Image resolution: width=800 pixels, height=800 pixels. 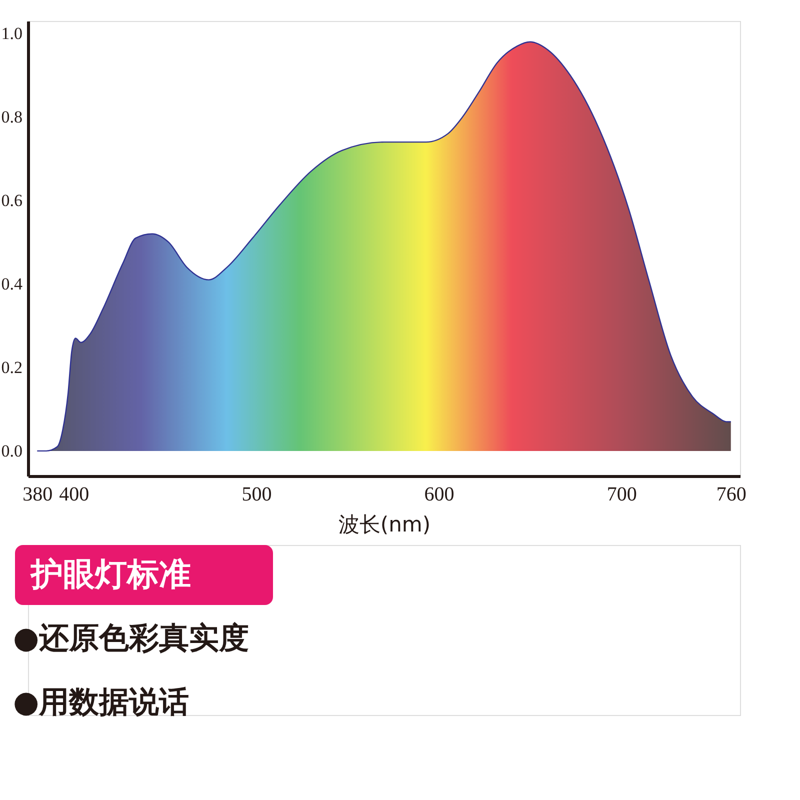 What do you see at coordinates (37, 495) in the screenshot?
I see `x-tick-label: 380` at bounding box center [37, 495].